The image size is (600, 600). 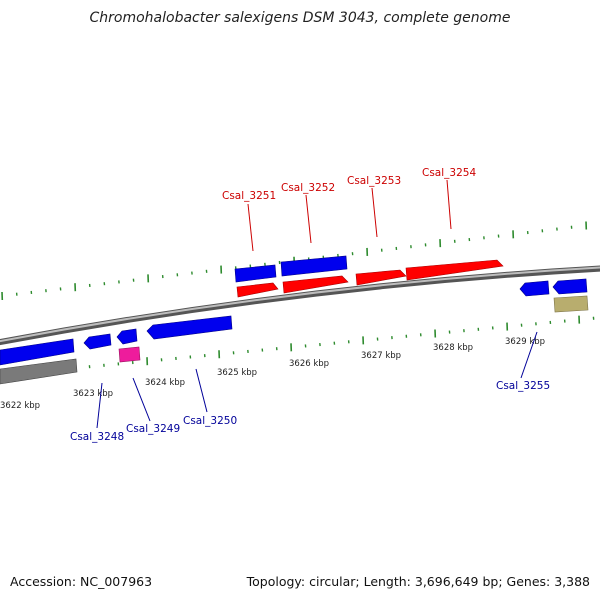 What do you see at coordinates (453, 348) in the screenshot?
I see `tick-label-3628: 3628 kbp` at bounding box center [453, 348].